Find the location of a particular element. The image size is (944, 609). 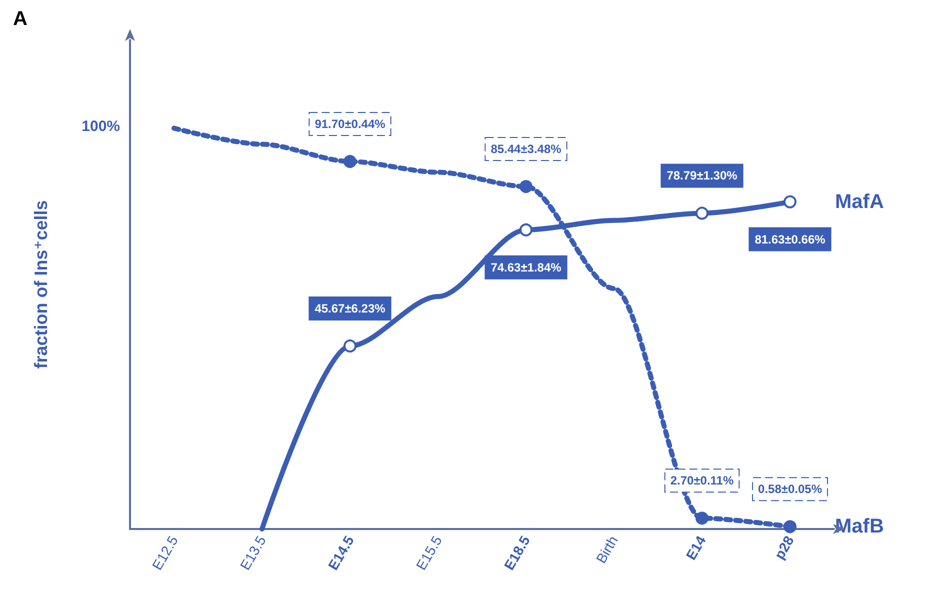

y-axis-title: fraction of Ins⁺cells is located at coordinates (41, 284).